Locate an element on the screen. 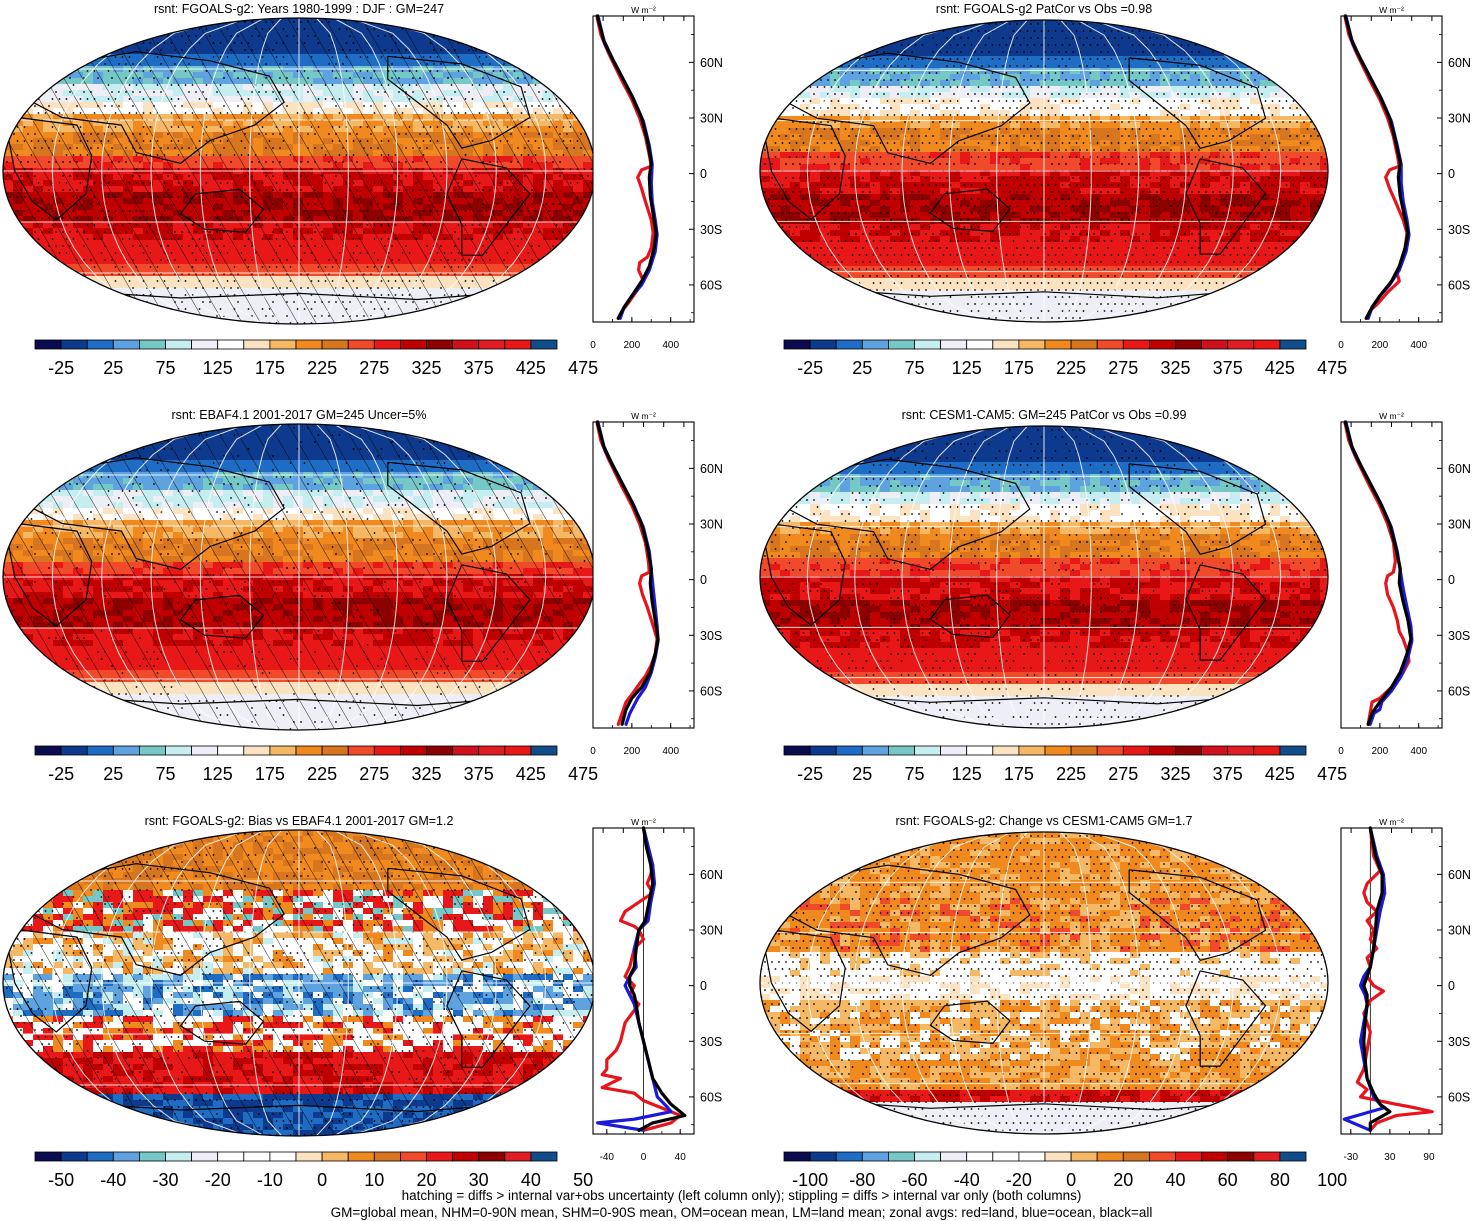  profile-x-tick-label: 90 is located at coordinates (1429, 1157).